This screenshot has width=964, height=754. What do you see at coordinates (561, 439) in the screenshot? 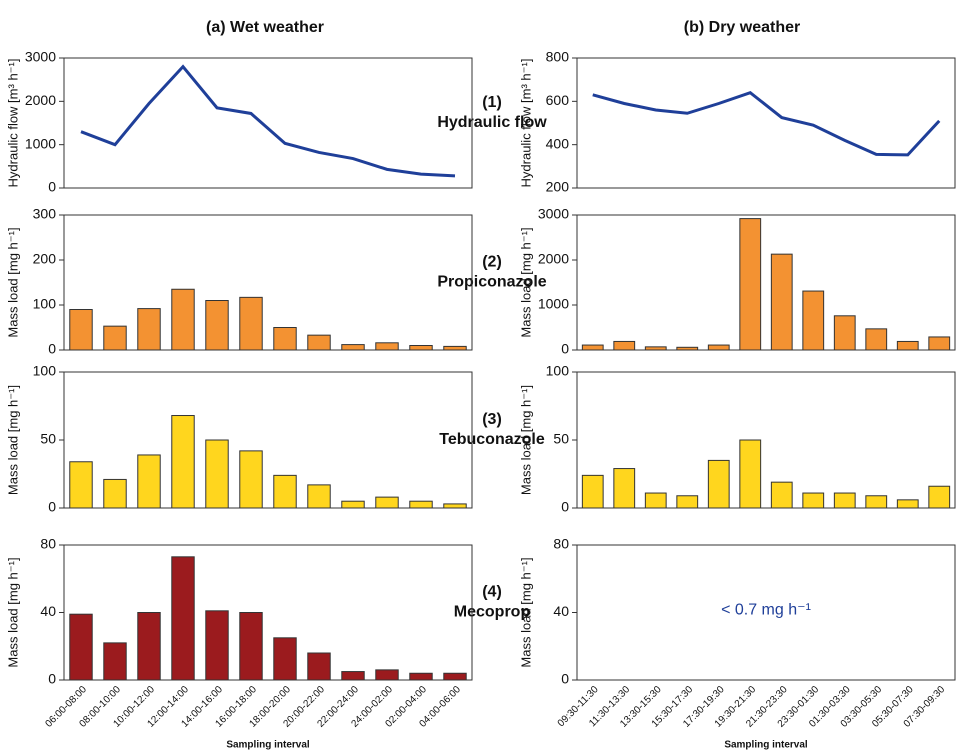
I see `y-tick-label: 50` at bounding box center [561, 439].